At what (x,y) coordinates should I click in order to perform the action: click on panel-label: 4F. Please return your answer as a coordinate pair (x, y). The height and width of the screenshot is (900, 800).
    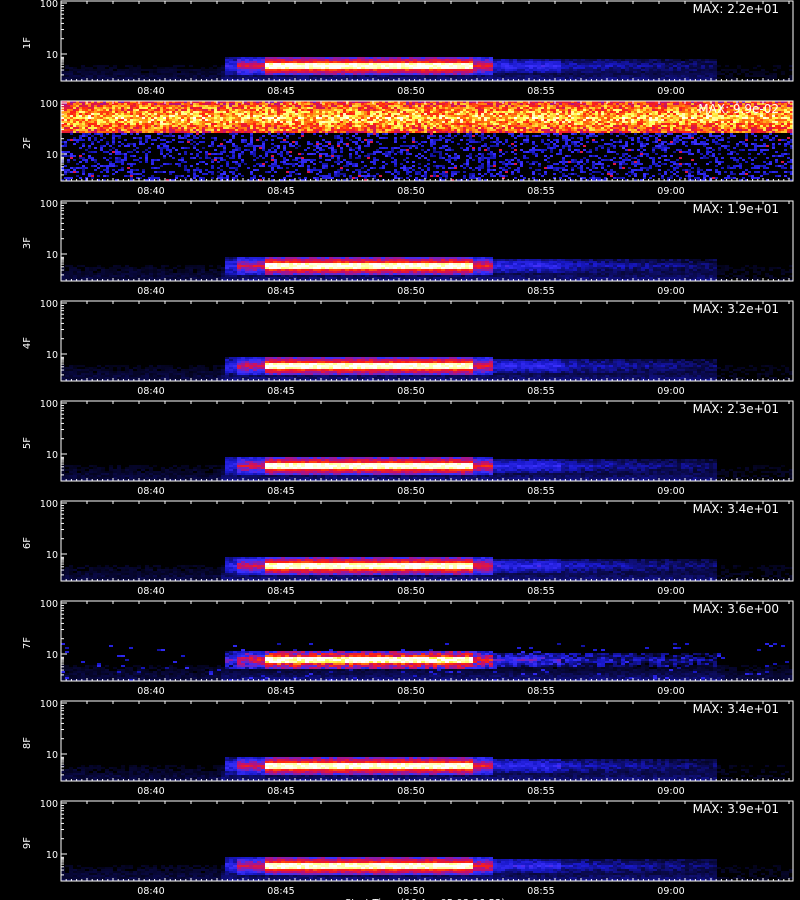
    Looking at the image, I should click on (27, 343).